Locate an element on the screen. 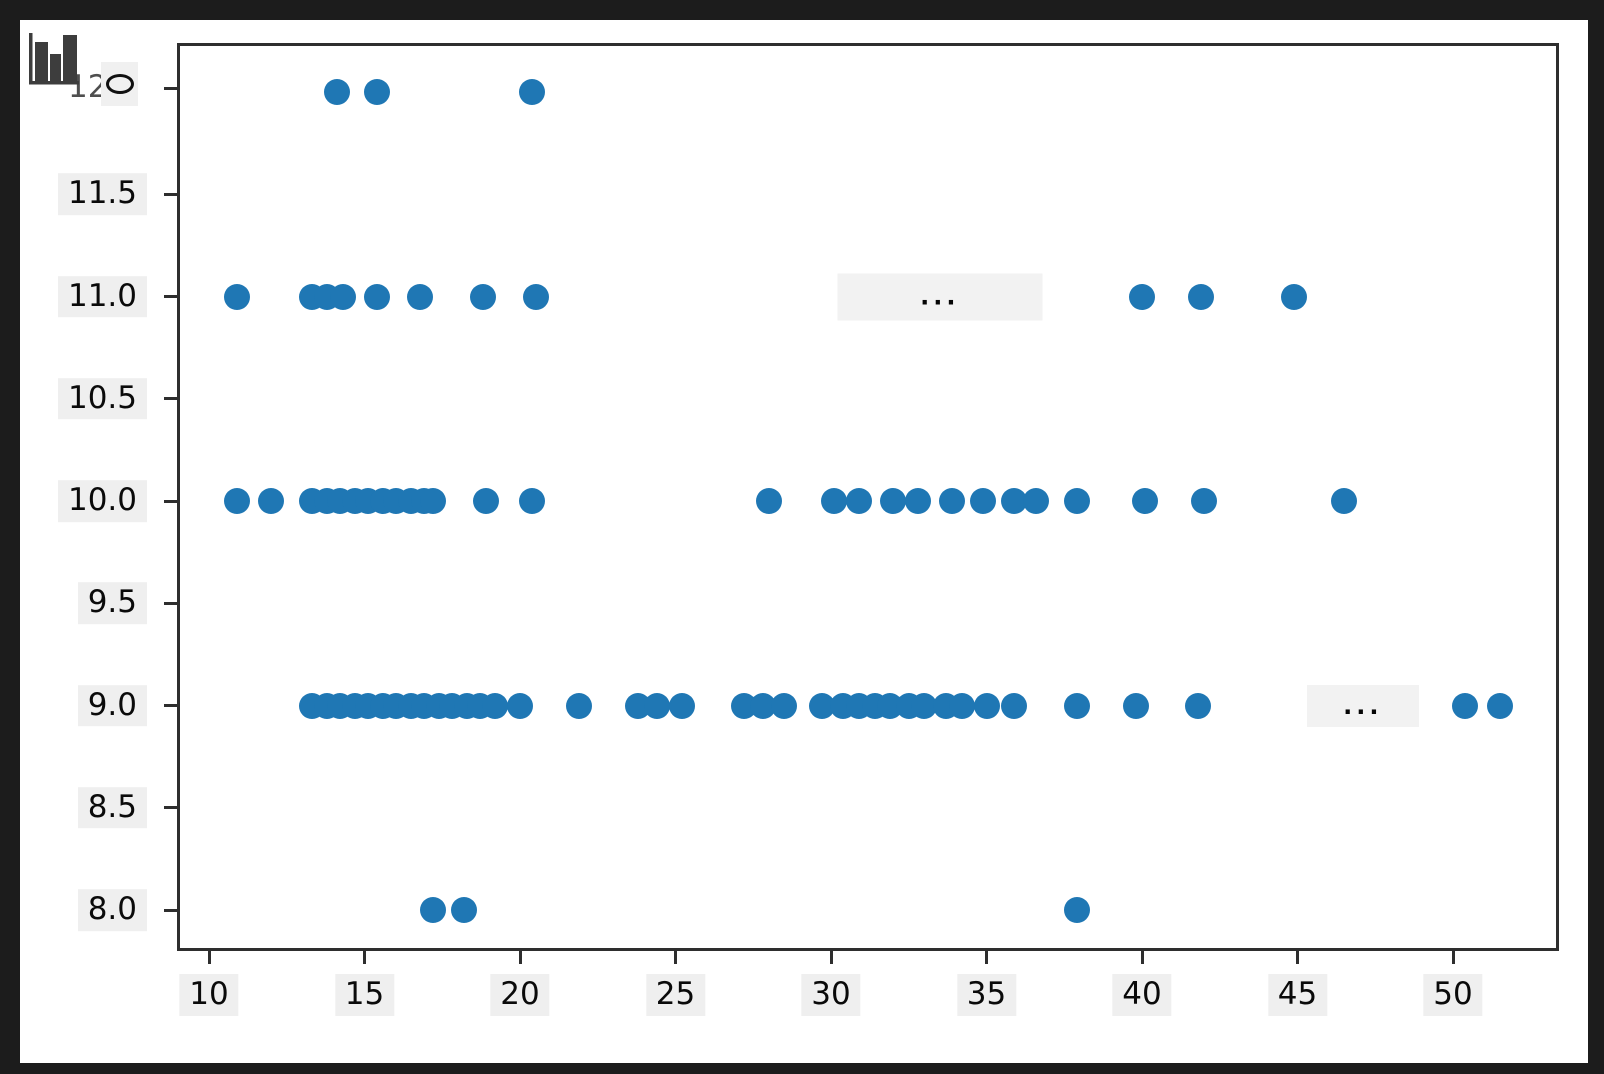 The height and width of the screenshot is (1074, 1604). x-tick-label: 50 is located at coordinates (1453, 995).